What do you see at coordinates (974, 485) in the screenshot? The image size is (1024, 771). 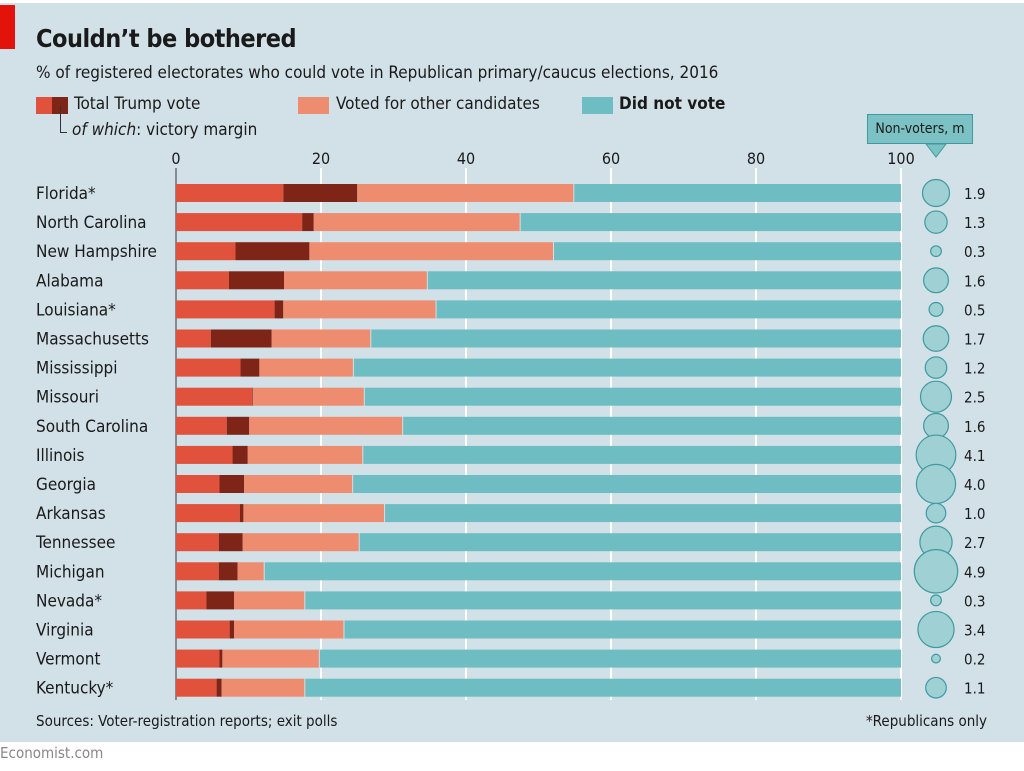 I see `non-voters-value: 4.0` at bounding box center [974, 485].